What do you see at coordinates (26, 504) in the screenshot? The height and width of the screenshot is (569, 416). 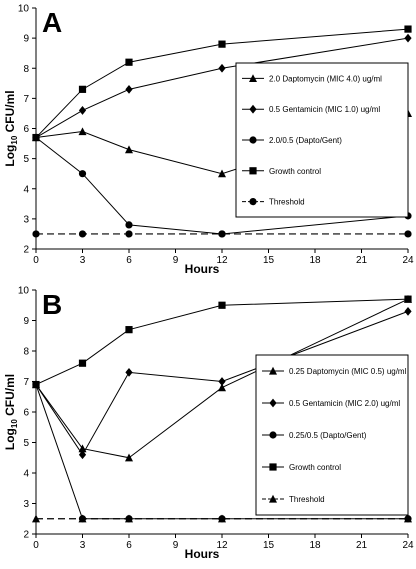 I see `y-tick-label: 3` at bounding box center [26, 504].